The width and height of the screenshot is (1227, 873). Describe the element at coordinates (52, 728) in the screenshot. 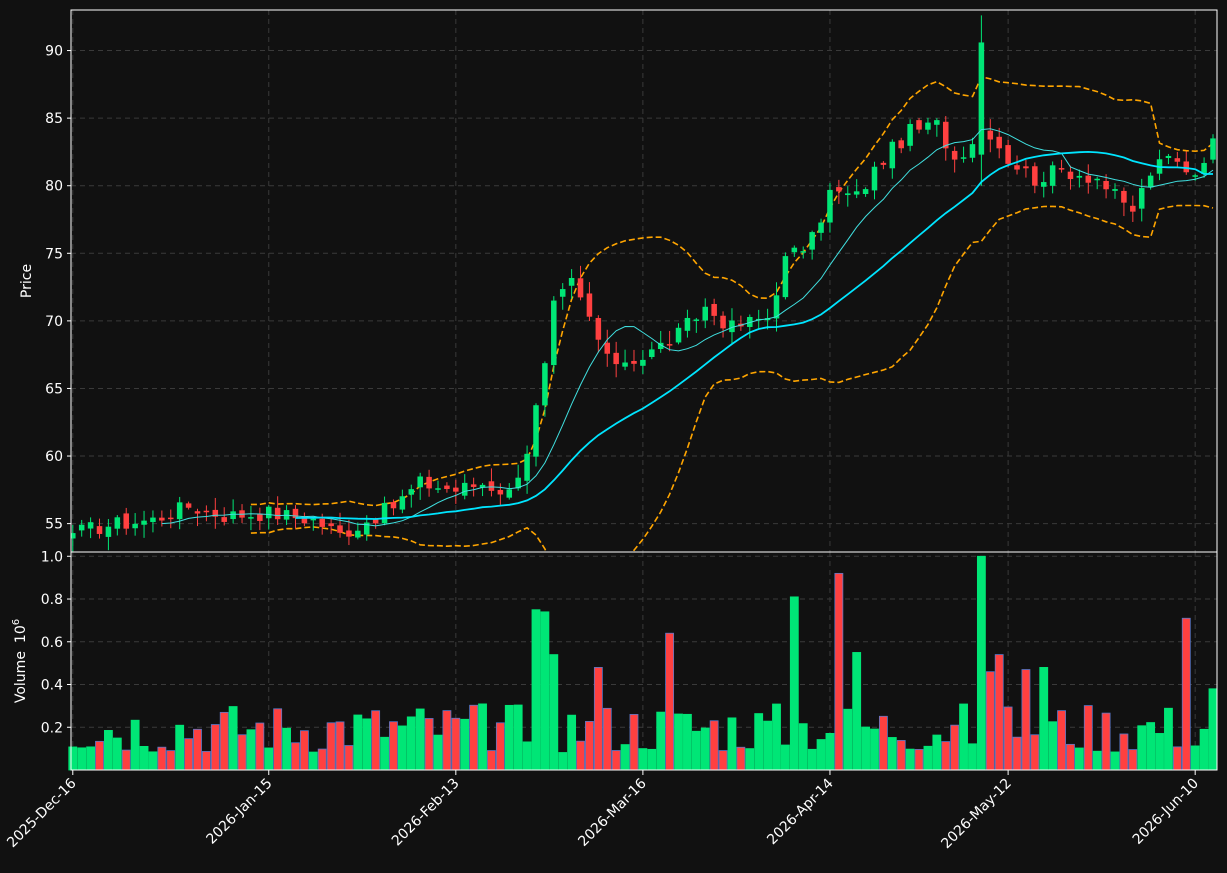

I see `volume-tick-label: 0.2` at that location.